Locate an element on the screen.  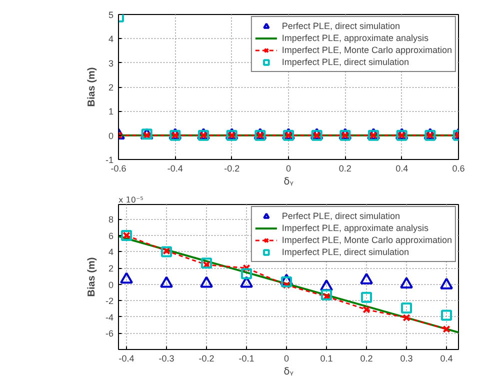
x-tick-label: 0.6 is located at coordinates (458, 169).